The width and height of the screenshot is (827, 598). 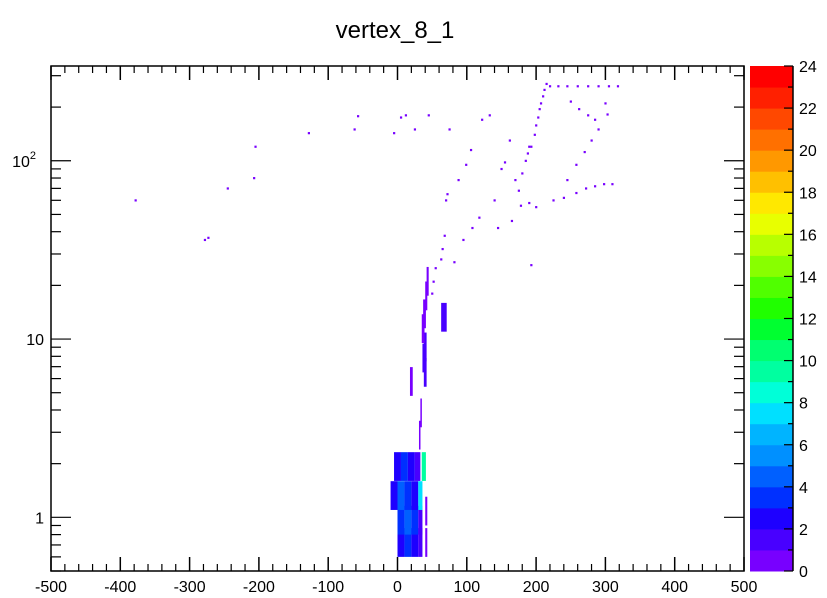 What do you see at coordinates (397, 587) in the screenshot?
I see `x-tick-label: 0` at bounding box center [397, 587].